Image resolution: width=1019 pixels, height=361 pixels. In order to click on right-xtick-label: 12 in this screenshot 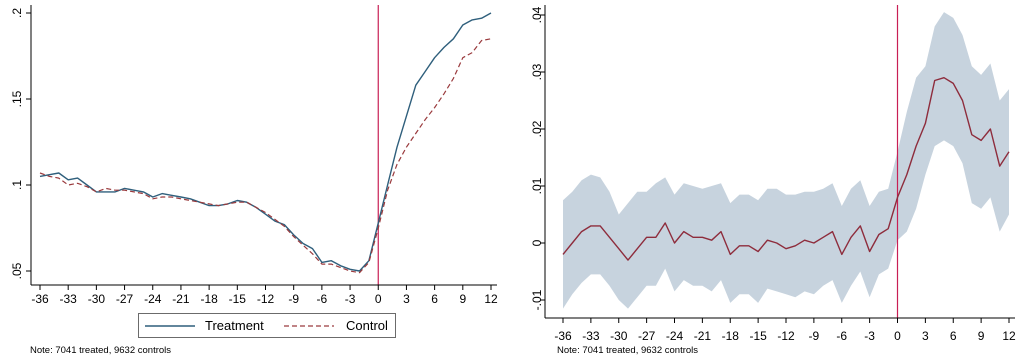, I will do `click(1009, 336)`.